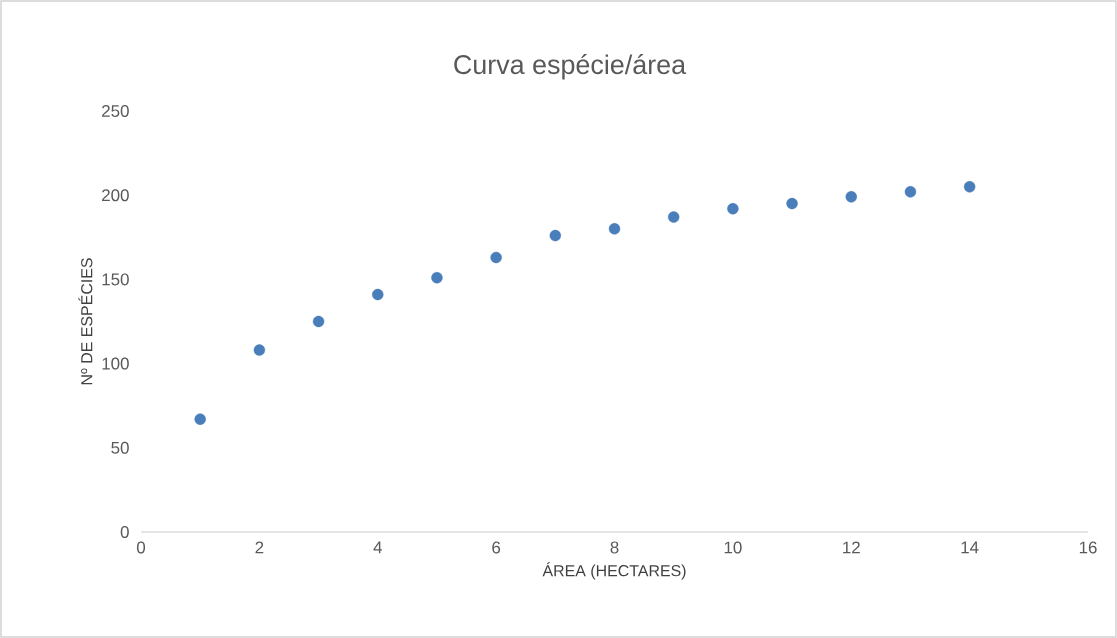 The width and height of the screenshot is (1117, 638). Describe the element at coordinates (614, 571) in the screenshot. I see `x-axis-title: ÁREA (HECTARES)` at that location.